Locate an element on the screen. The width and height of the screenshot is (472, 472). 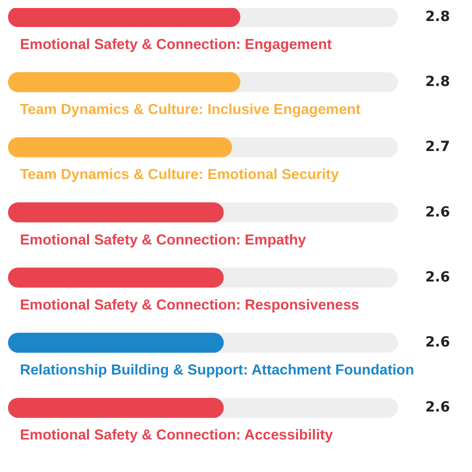
y-tick-label: Emotional Safety & Connection: Accessibility is located at coordinates (176, 436).